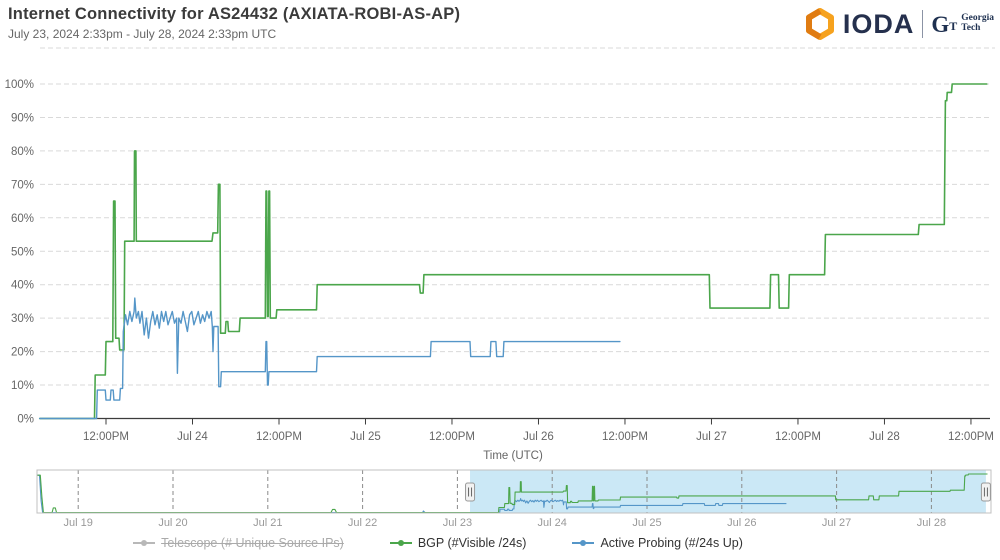 The image size is (1000, 560). Describe the element at coordinates (78, 523) in the screenshot. I see `navigator-day-label: Jul 19` at that location.